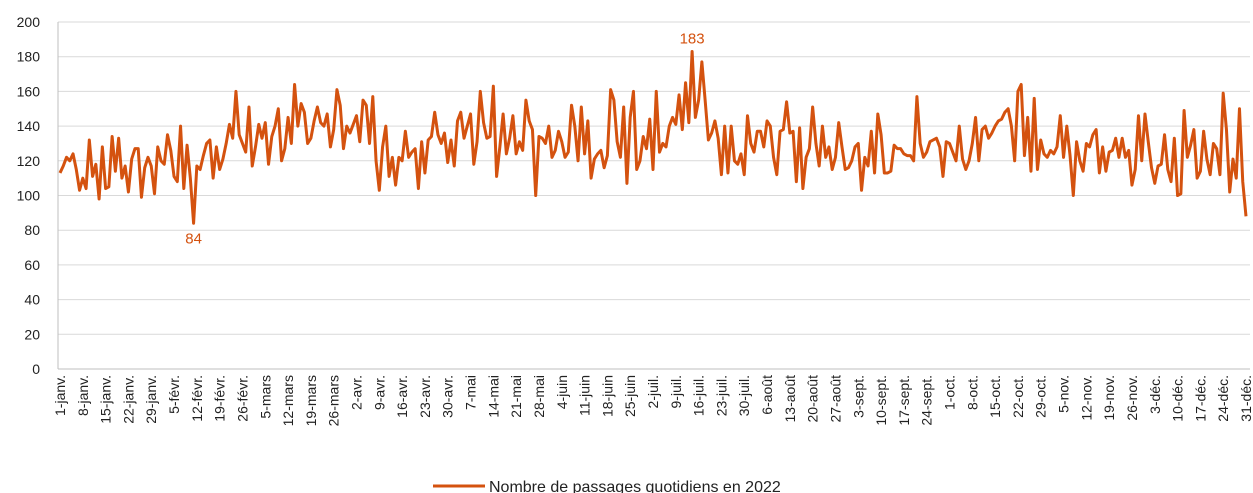  What do you see at coordinates (950, 392) in the screenshot?
I see `x-tick-label: 1-oct.` at bounding box center [950, 392].